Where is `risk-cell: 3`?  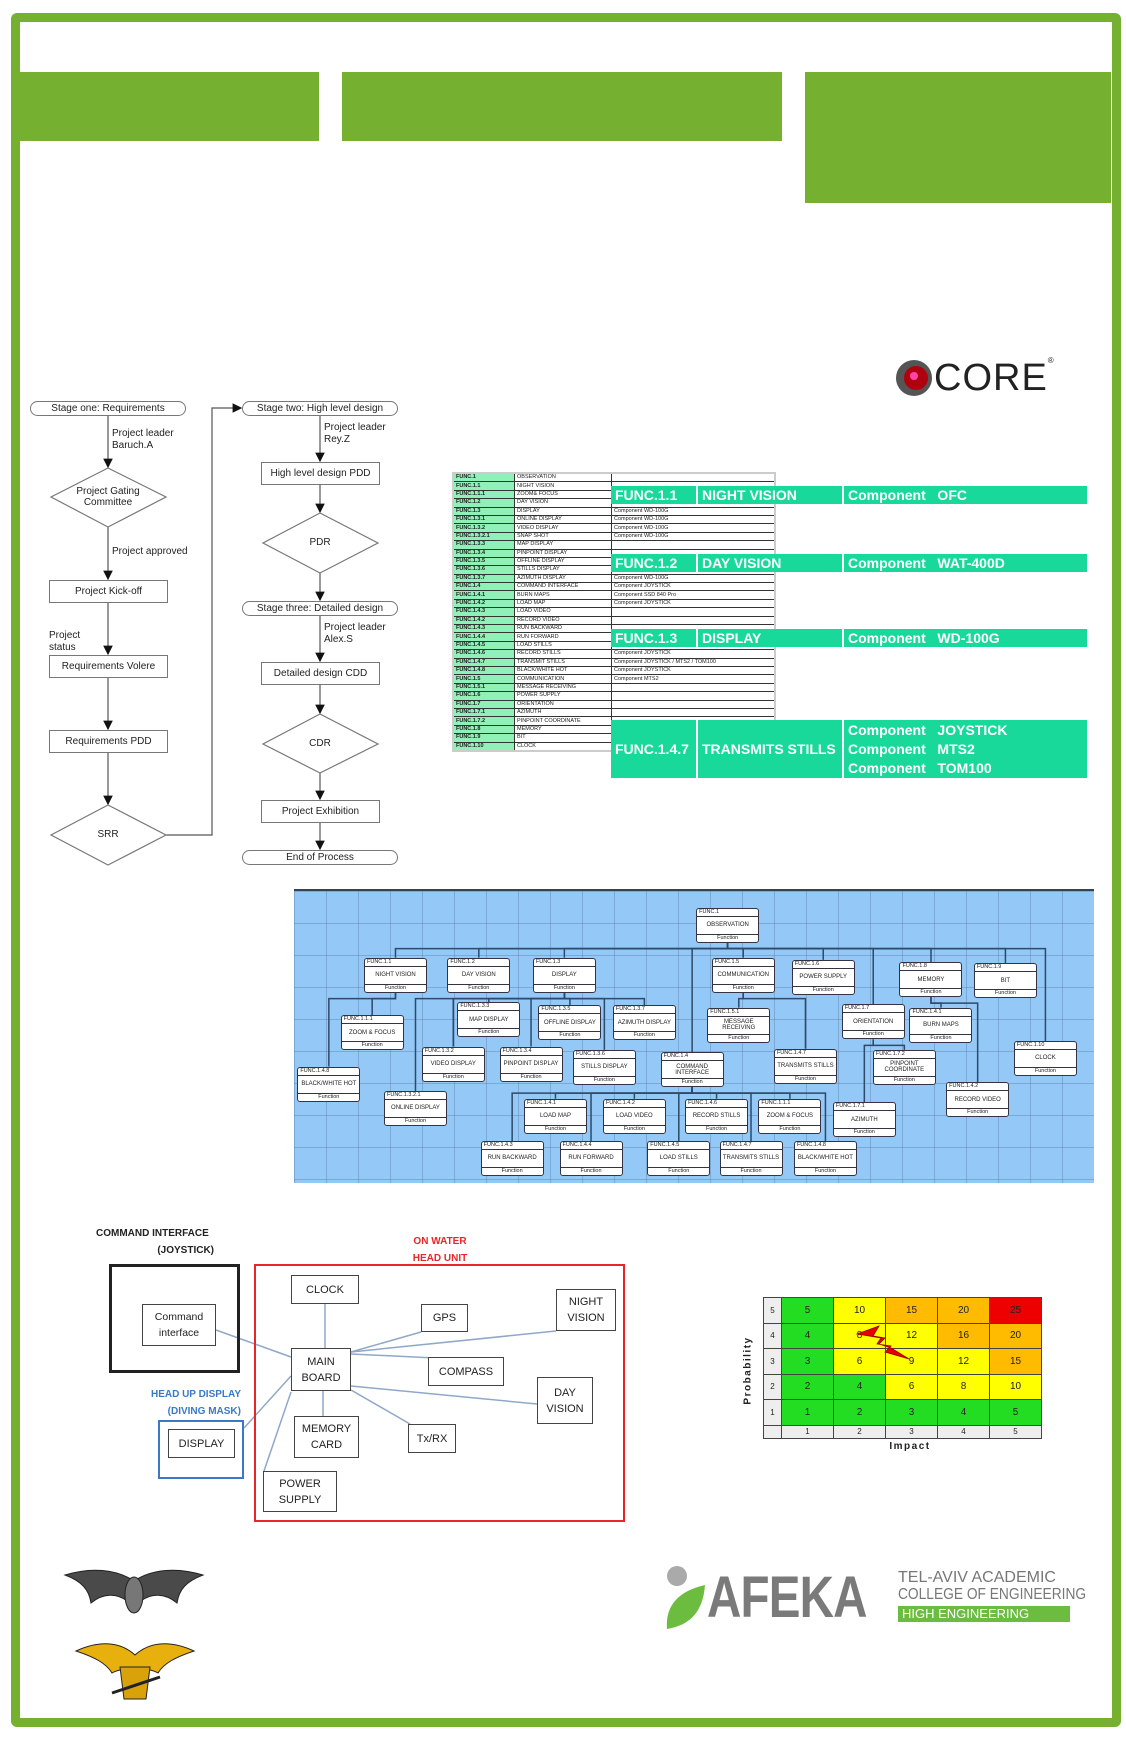 risk-cell: 3 is located at coordinates (807, 1361).